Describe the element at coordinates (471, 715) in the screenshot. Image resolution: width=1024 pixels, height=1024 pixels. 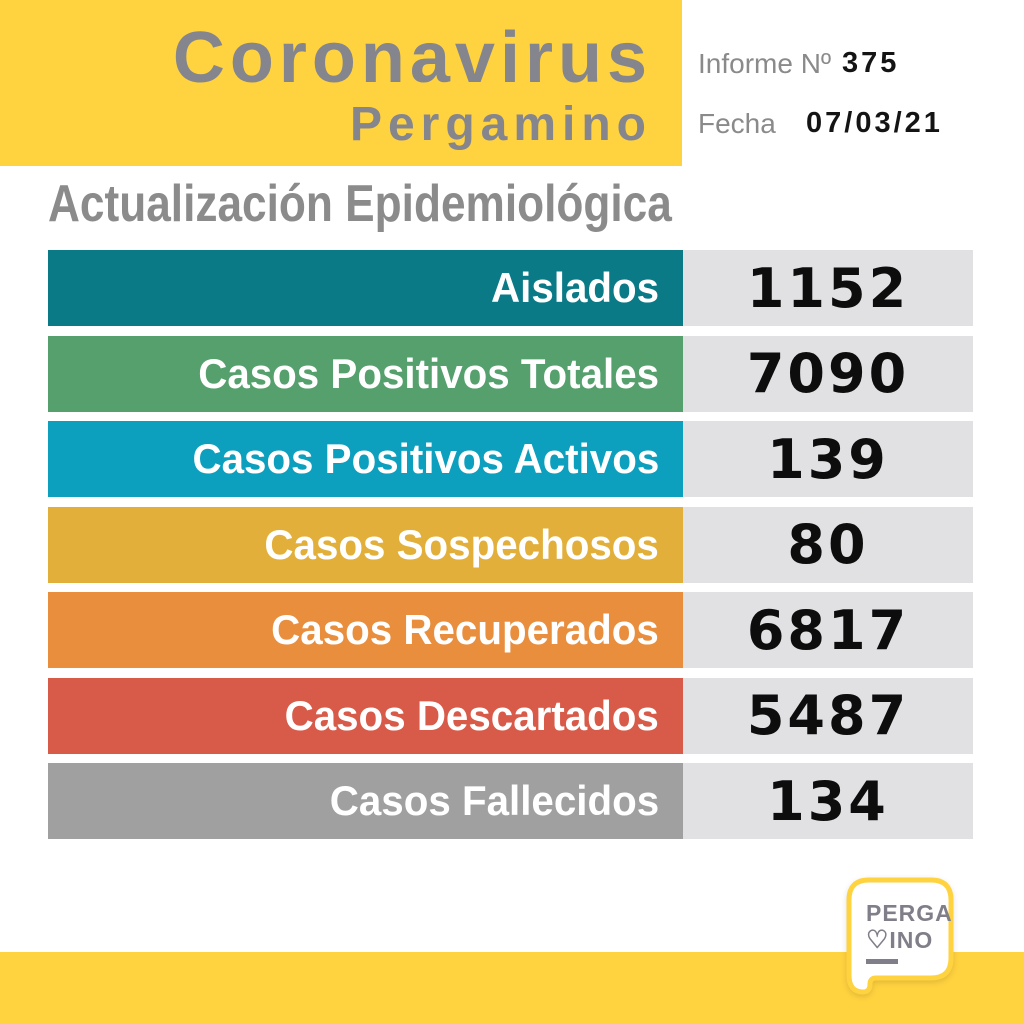
I see `stat-label: Casos Descartados` at that location.